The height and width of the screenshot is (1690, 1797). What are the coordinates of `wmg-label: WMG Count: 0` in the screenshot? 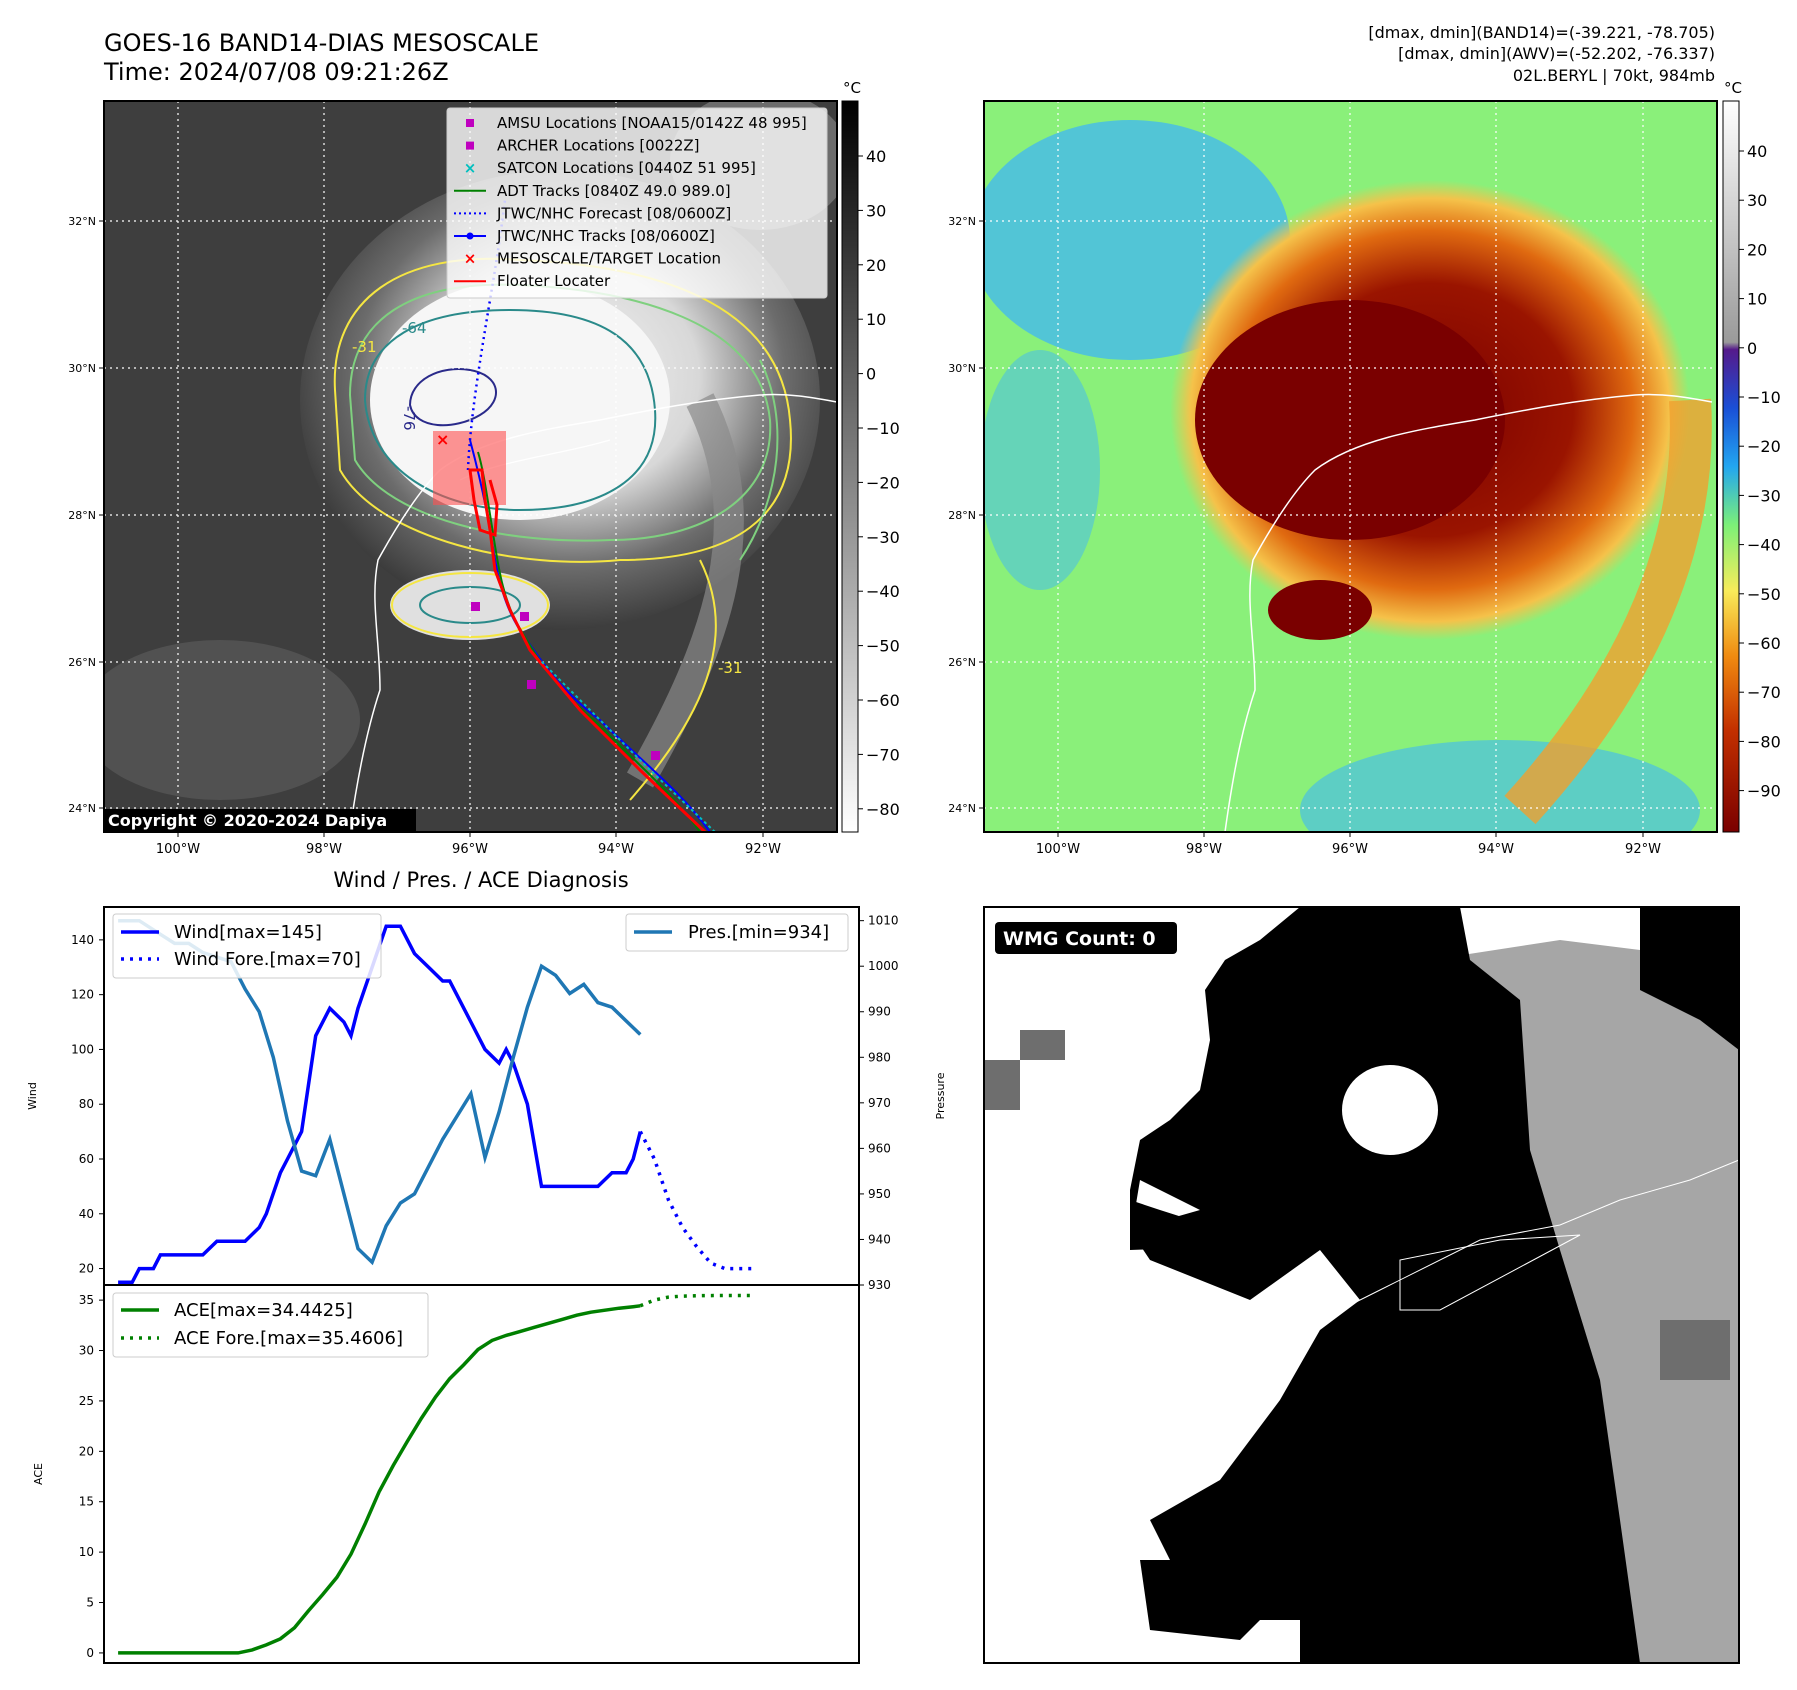 It's located at (1079, 939).